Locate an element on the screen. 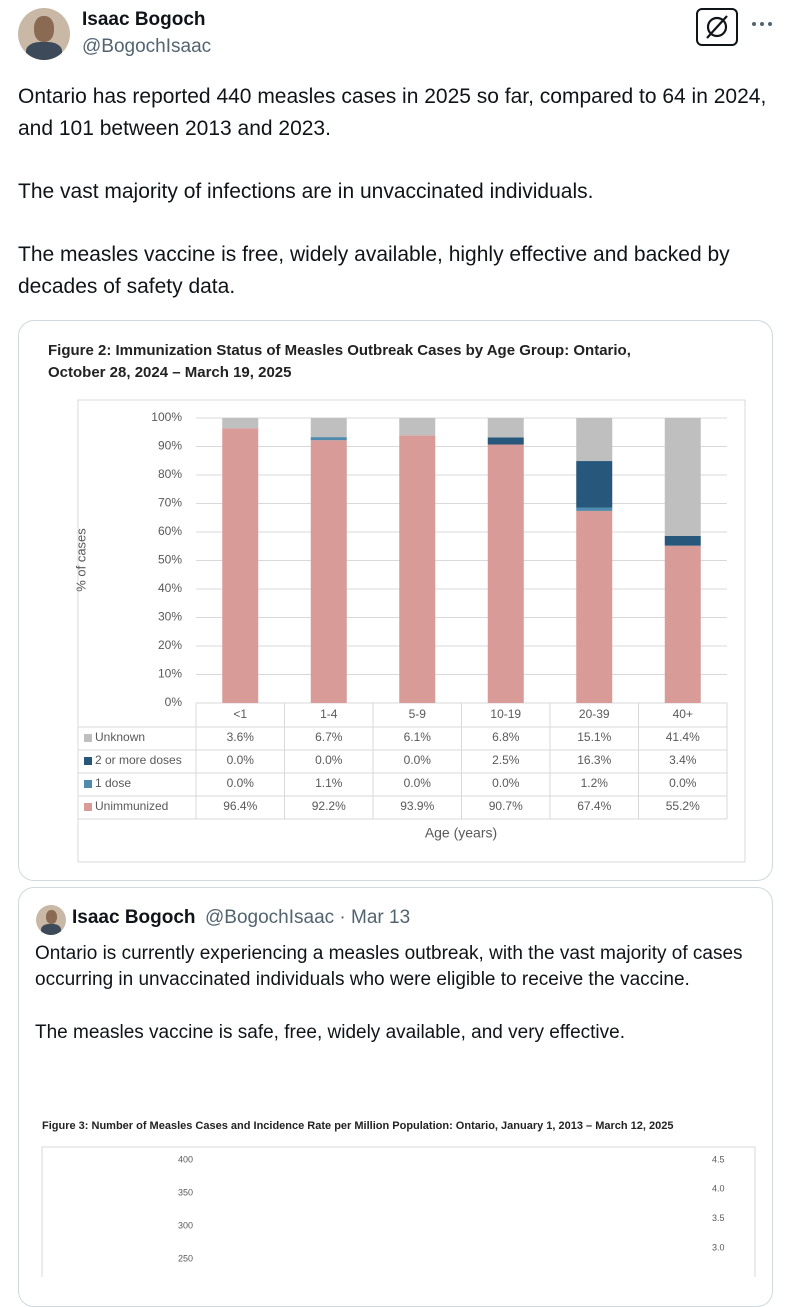 The width and height of the screenshot is (792, 1307). x-tick-label: <1 is located at coordinates (240, 714).